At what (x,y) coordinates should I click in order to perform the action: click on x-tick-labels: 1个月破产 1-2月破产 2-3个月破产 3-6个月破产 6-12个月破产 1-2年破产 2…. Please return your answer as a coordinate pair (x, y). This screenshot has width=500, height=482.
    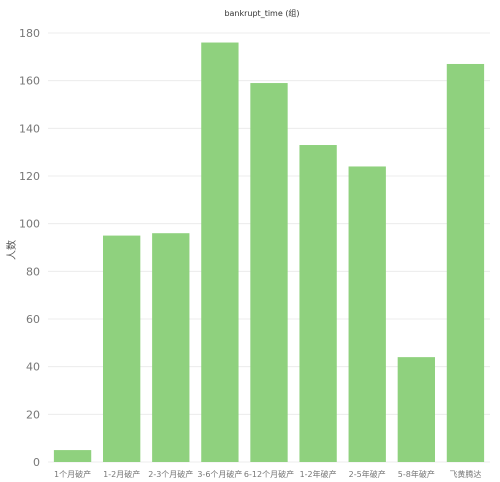
    Looking at the image, I should click on (267, 474).